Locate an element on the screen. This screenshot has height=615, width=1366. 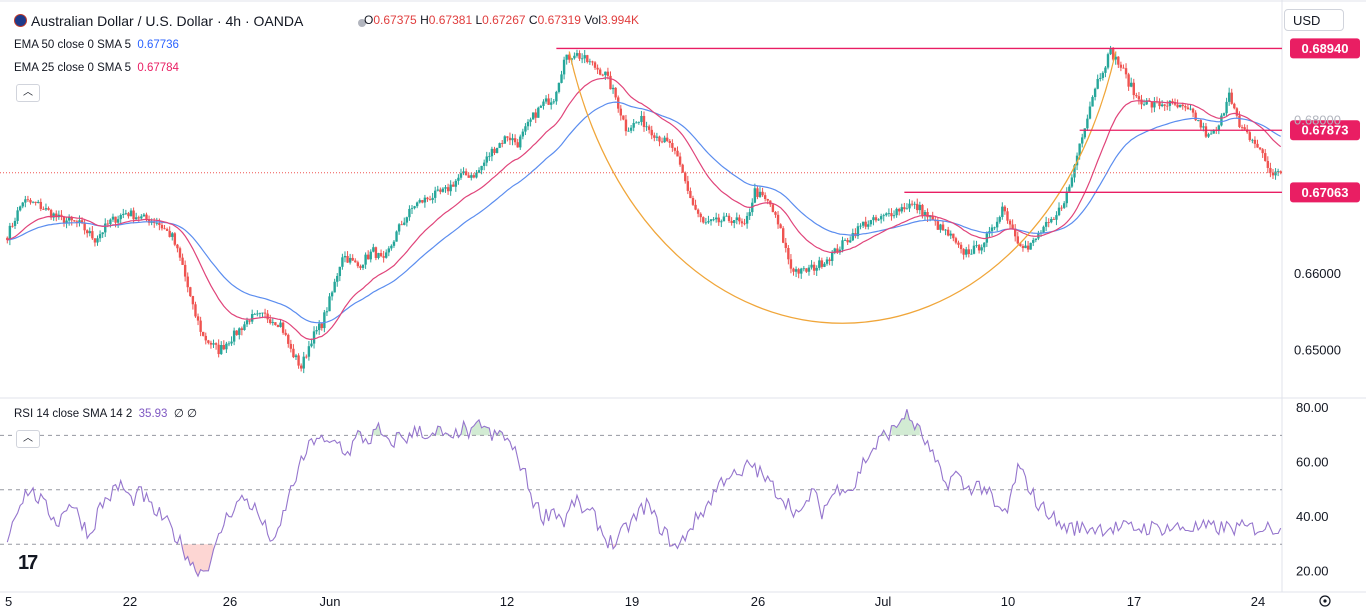
rsi-legend: RSI 14 close SMA 14 2 35.93 ∅ ∅ is located at coordinates (106, 414).